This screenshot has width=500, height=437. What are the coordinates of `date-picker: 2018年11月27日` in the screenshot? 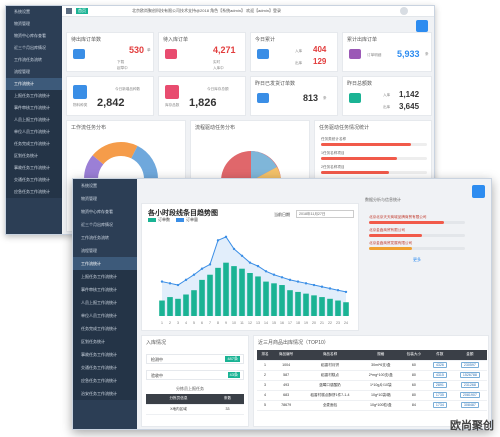 It's located at (325, 214).